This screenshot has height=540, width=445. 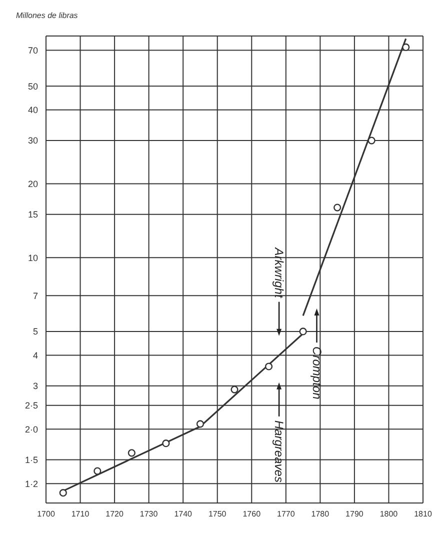 What do you see at coordinates (31, 429) in the screenshot?
I see `y-tick-label: 2·0` at bounding box center [31, 429].